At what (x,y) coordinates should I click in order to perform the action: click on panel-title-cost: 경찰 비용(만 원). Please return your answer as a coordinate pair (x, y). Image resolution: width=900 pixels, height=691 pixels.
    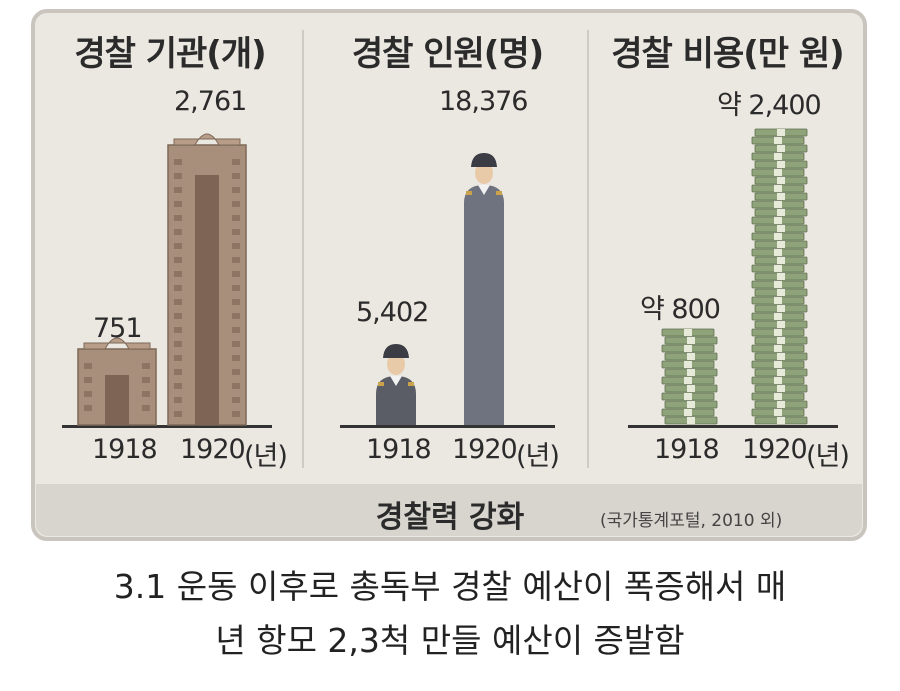
    Looking at the image, I should click on (727, 54).